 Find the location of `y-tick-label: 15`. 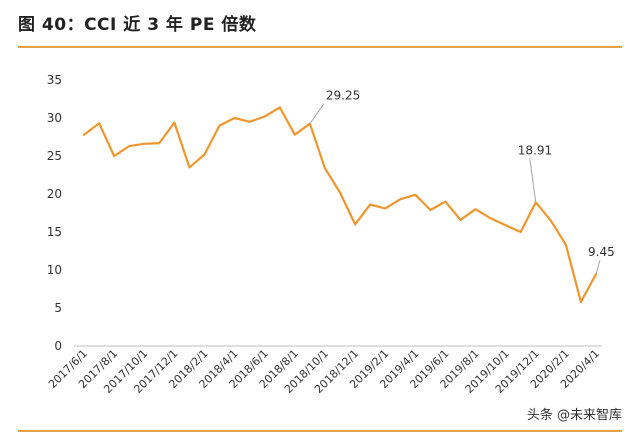

y-tick-label: 15 is located at coordinates (54, 232).